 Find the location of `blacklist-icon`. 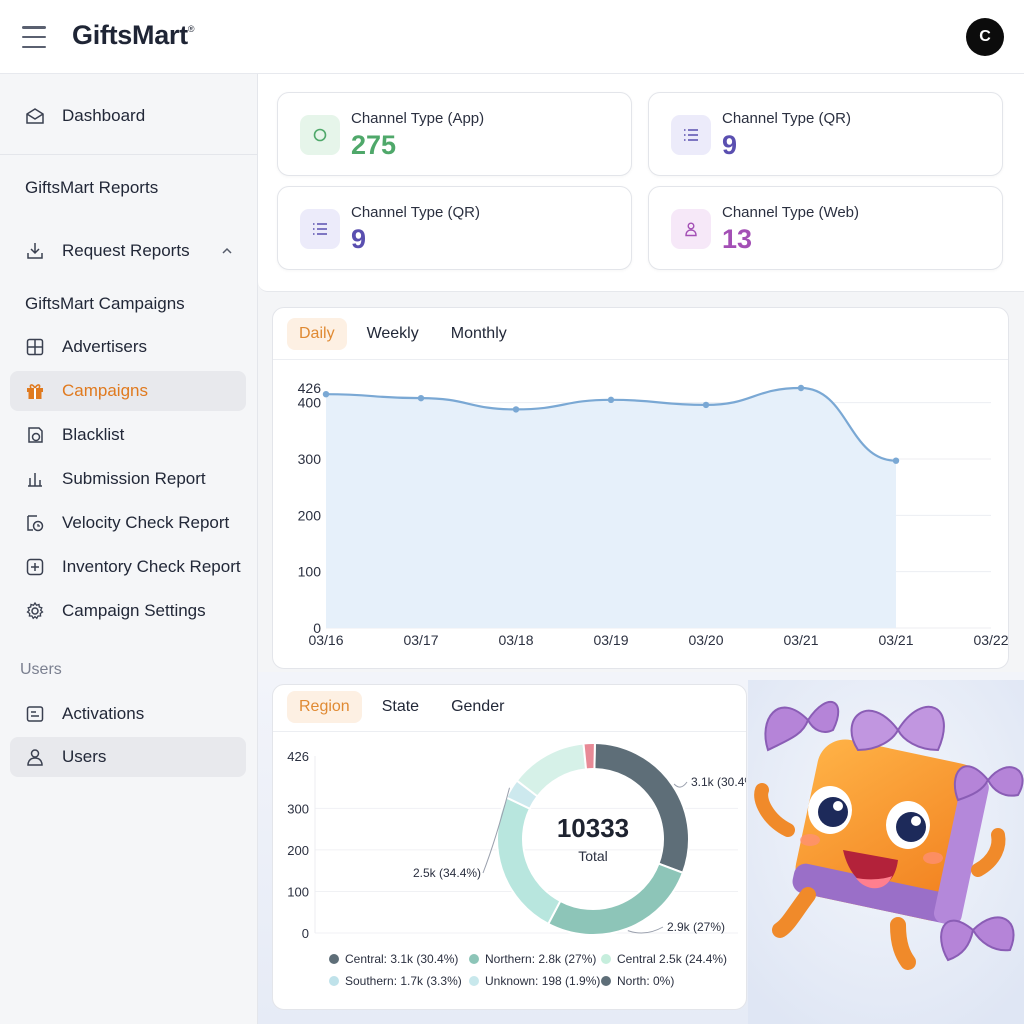

blacklist-icon is located at coordinates (35, 435).